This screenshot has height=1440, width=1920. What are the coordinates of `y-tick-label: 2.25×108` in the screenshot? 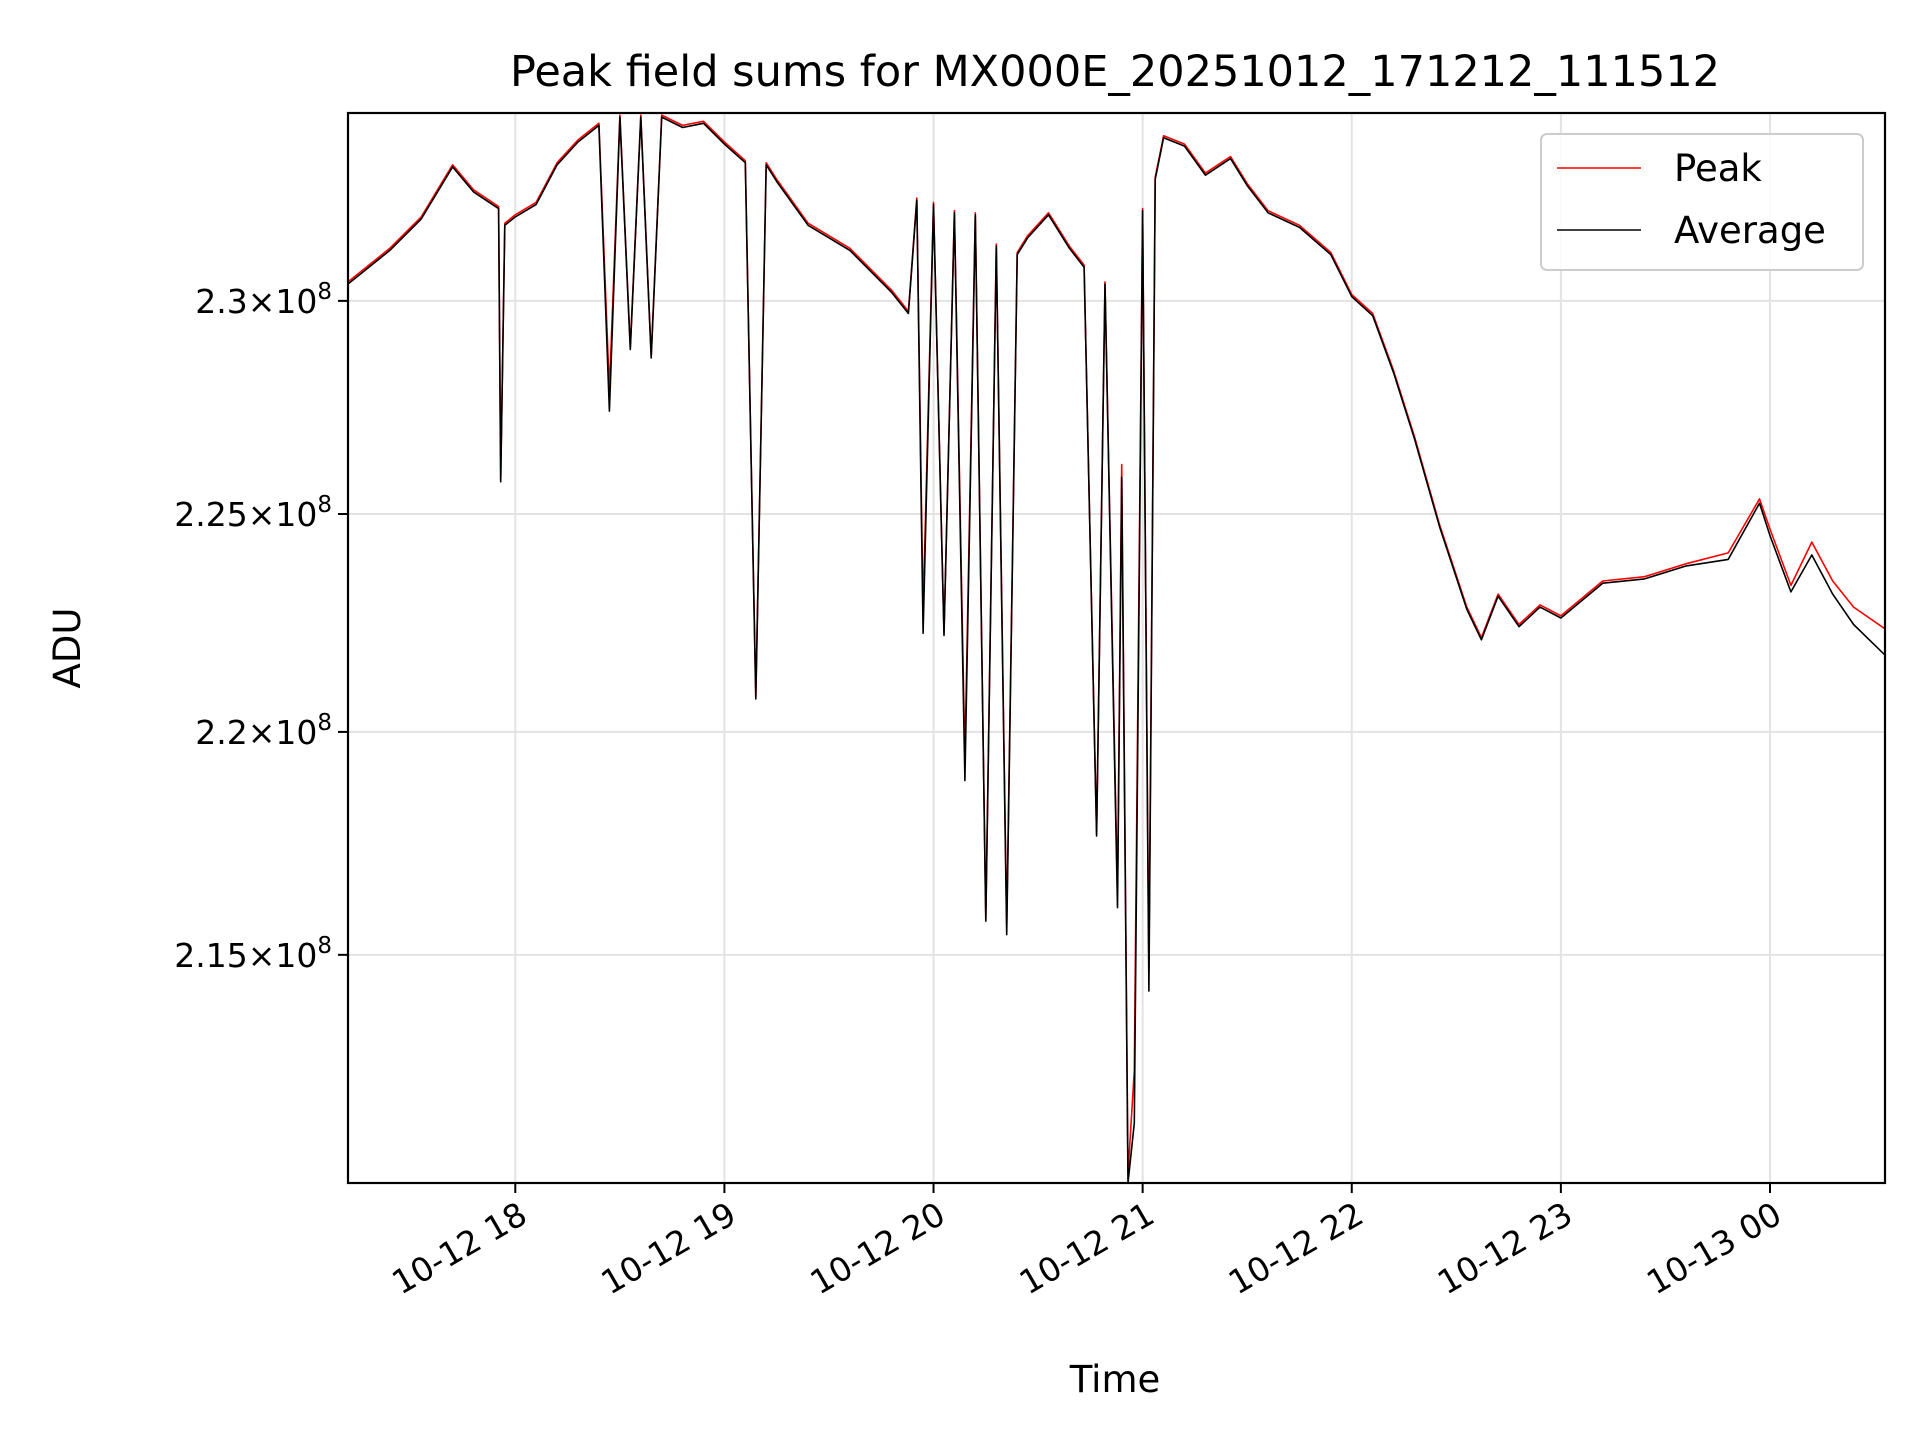 It's located at (253, 513).